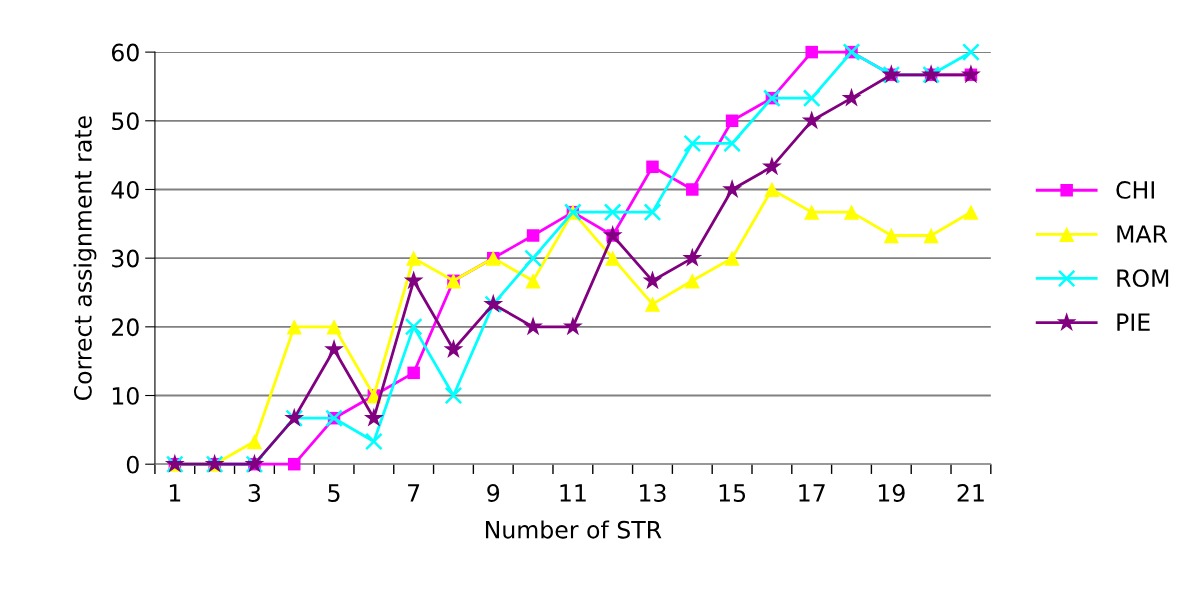 The width and height of the screenshot is (1201, 606). I want to click on y-tick-label: 20, so click(125, 327).